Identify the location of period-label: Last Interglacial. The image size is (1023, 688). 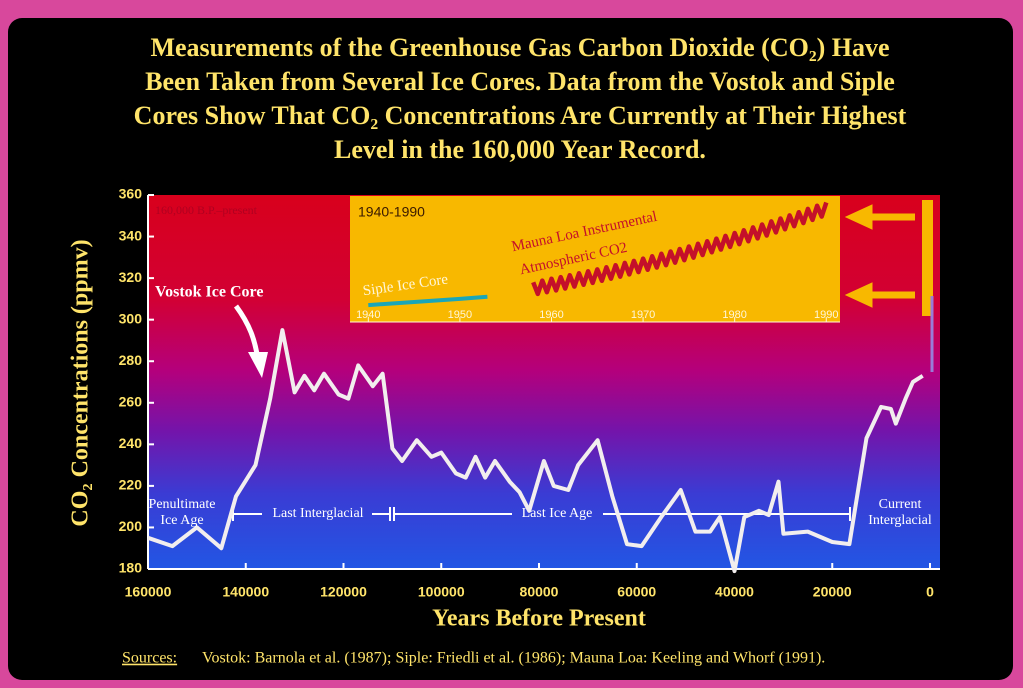
(317, 513).